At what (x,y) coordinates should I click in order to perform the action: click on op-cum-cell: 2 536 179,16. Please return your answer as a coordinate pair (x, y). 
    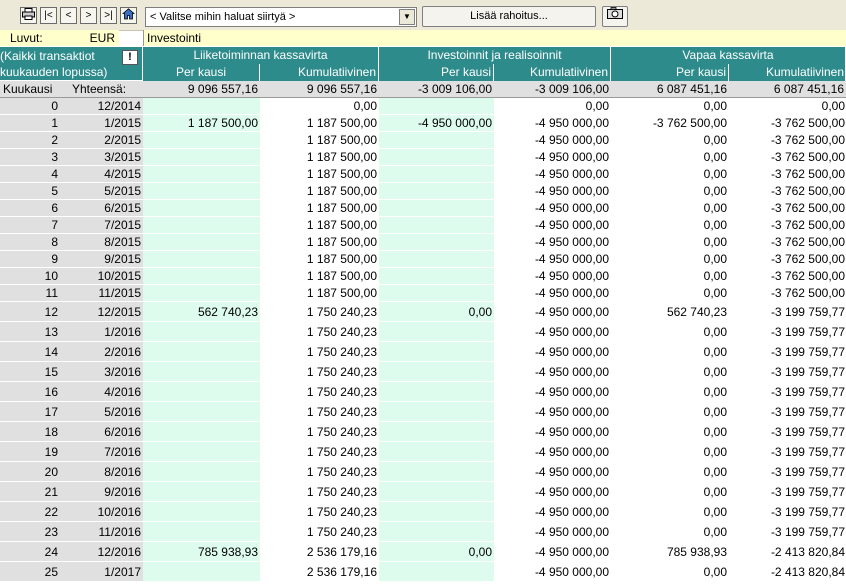
    Looking at the image, I should click on (319, 571).